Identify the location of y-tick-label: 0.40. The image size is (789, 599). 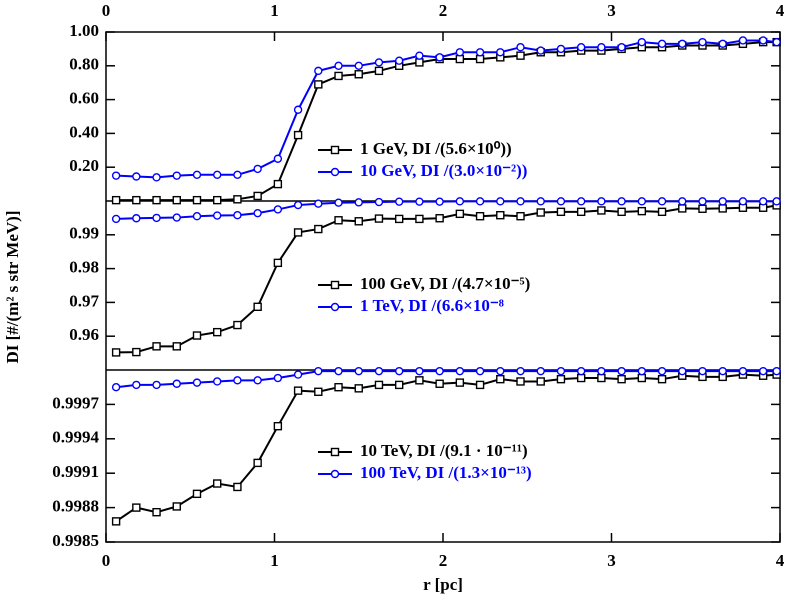
(84, 131).